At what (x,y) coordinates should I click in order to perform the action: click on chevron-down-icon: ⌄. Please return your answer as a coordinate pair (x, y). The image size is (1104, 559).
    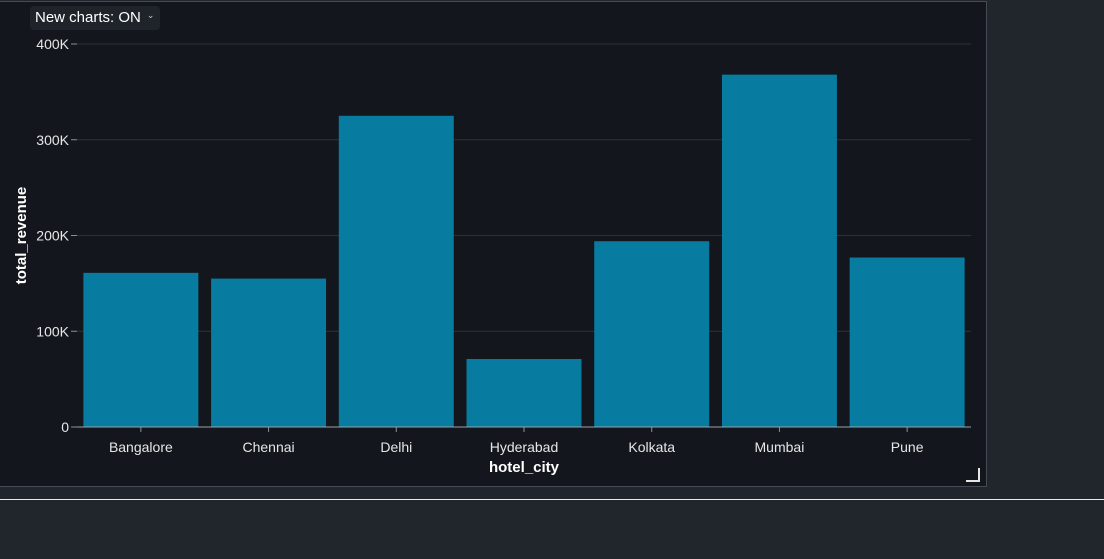
    Looking at the image, I should click on (150, 15).